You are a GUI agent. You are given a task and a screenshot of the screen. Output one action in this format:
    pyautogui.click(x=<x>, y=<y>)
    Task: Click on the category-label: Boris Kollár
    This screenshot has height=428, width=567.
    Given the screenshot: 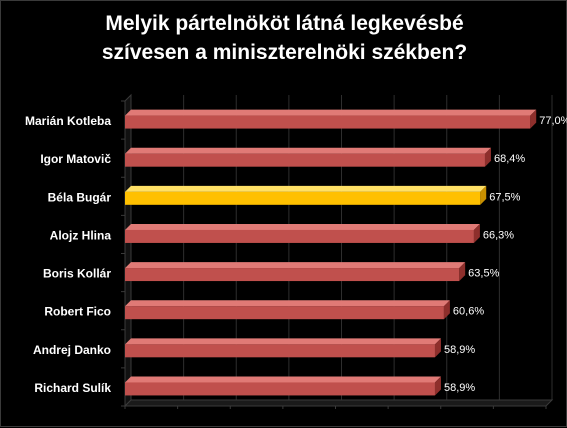 What is the action you would take?
    pyautogui.click(x=77, y=274)
    